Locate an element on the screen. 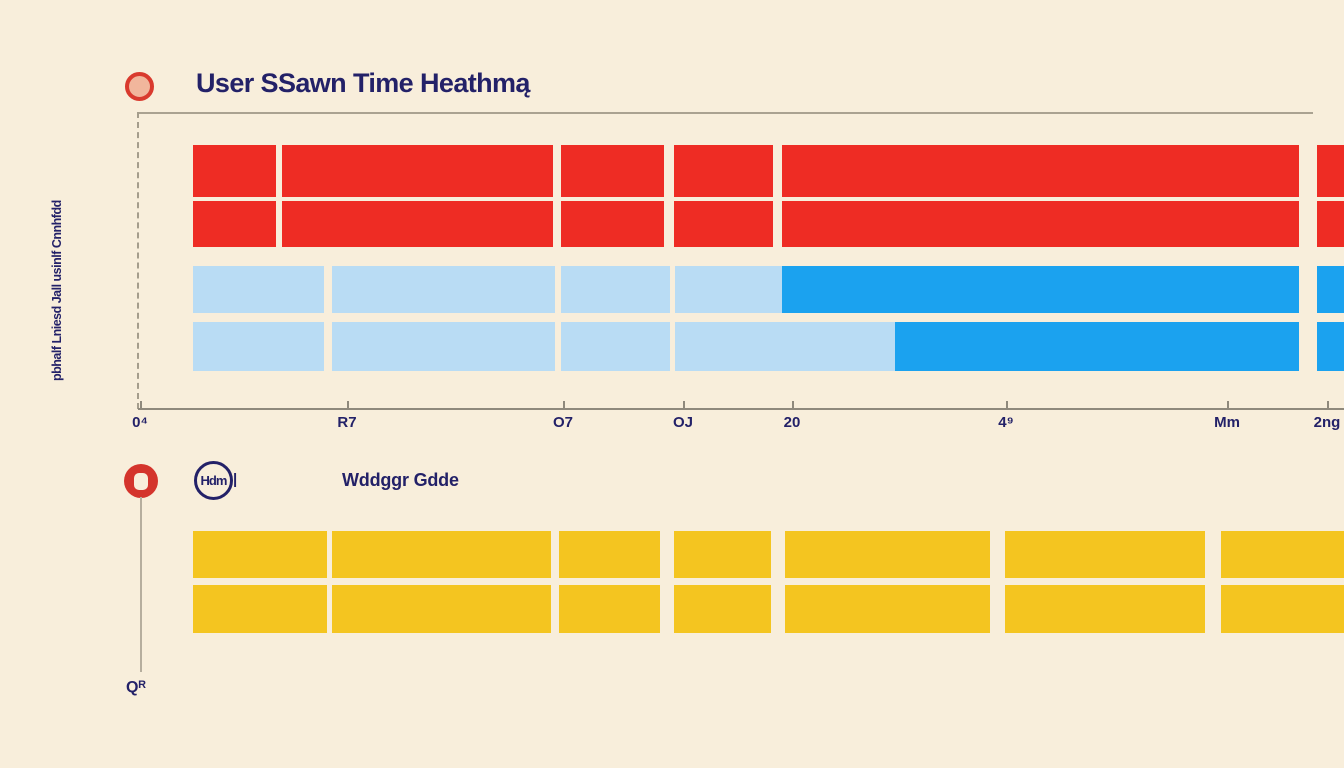  x-axis-tick-label: 20 is located at coordinates (792, 422).